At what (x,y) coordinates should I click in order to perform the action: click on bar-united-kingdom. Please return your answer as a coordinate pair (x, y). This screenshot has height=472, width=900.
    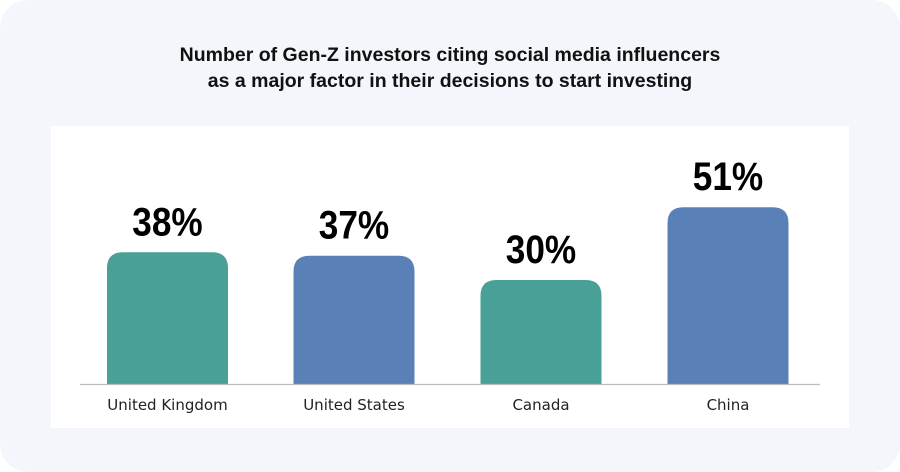
    Looking at the image, I should click on (167, 318).